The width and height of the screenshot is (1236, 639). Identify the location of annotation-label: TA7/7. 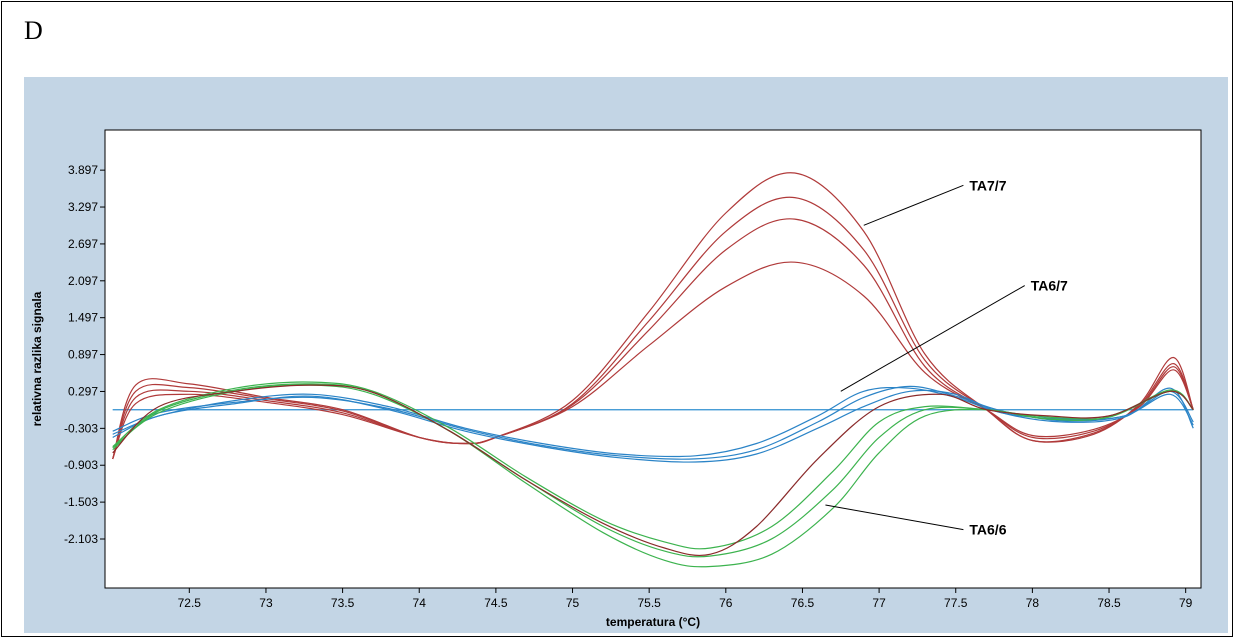
(987, 185).